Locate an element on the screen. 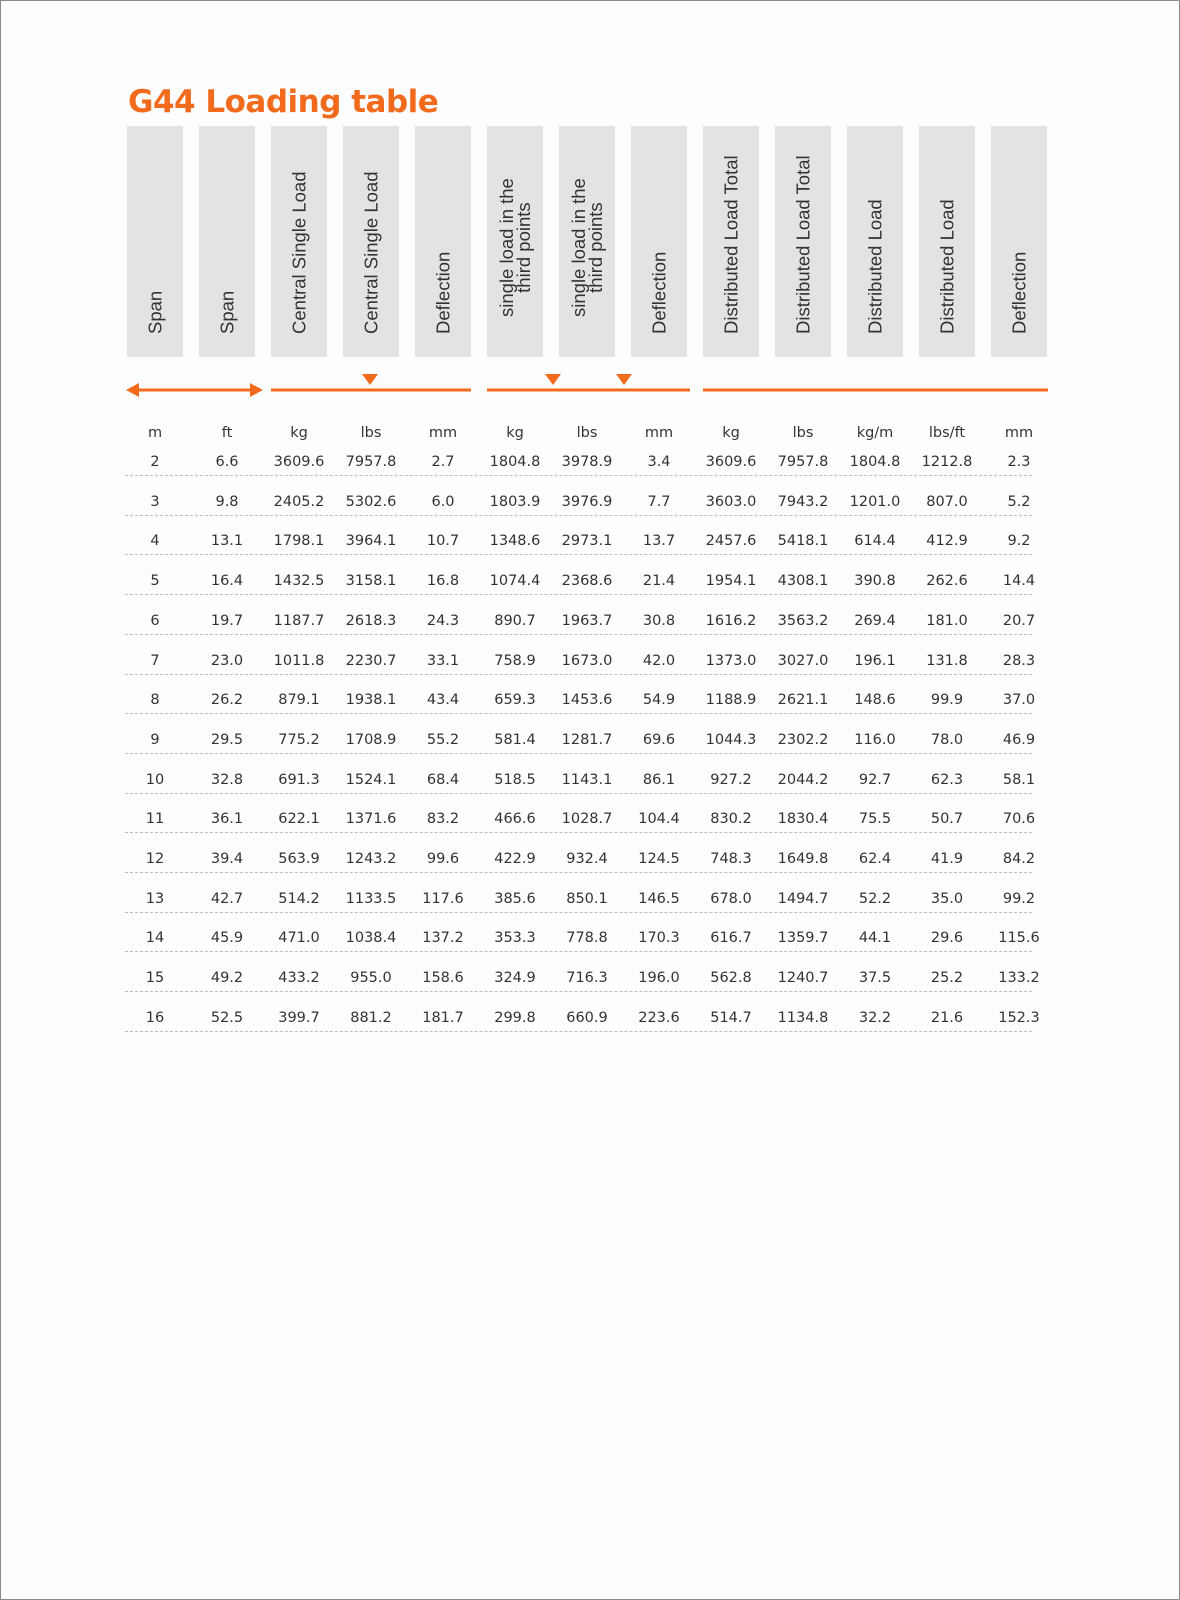 This screenshot has height=1600, width=1180. table-cell: 131.8 is located at coordinates (947, 660).